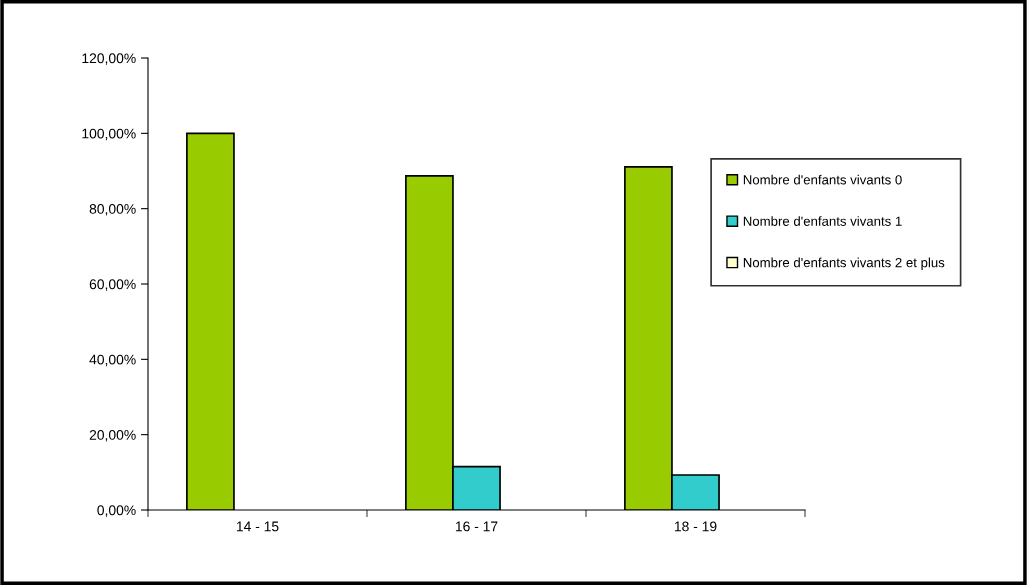 This screenshot has height=585, width=1027. I want to click on y-tick-label: 120,00%, so click(109, 59).